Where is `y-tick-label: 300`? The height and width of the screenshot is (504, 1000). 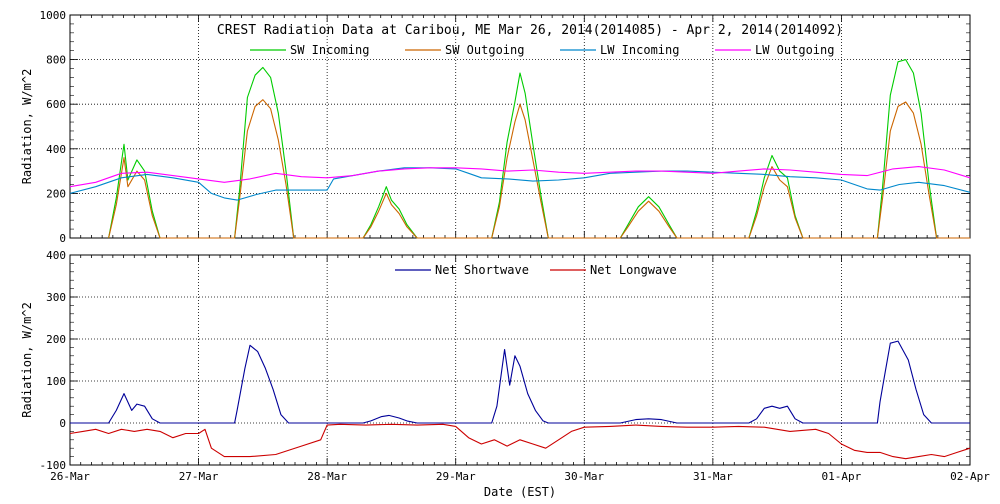
y-tick-label: 300 is located at coordinates (56, 297).